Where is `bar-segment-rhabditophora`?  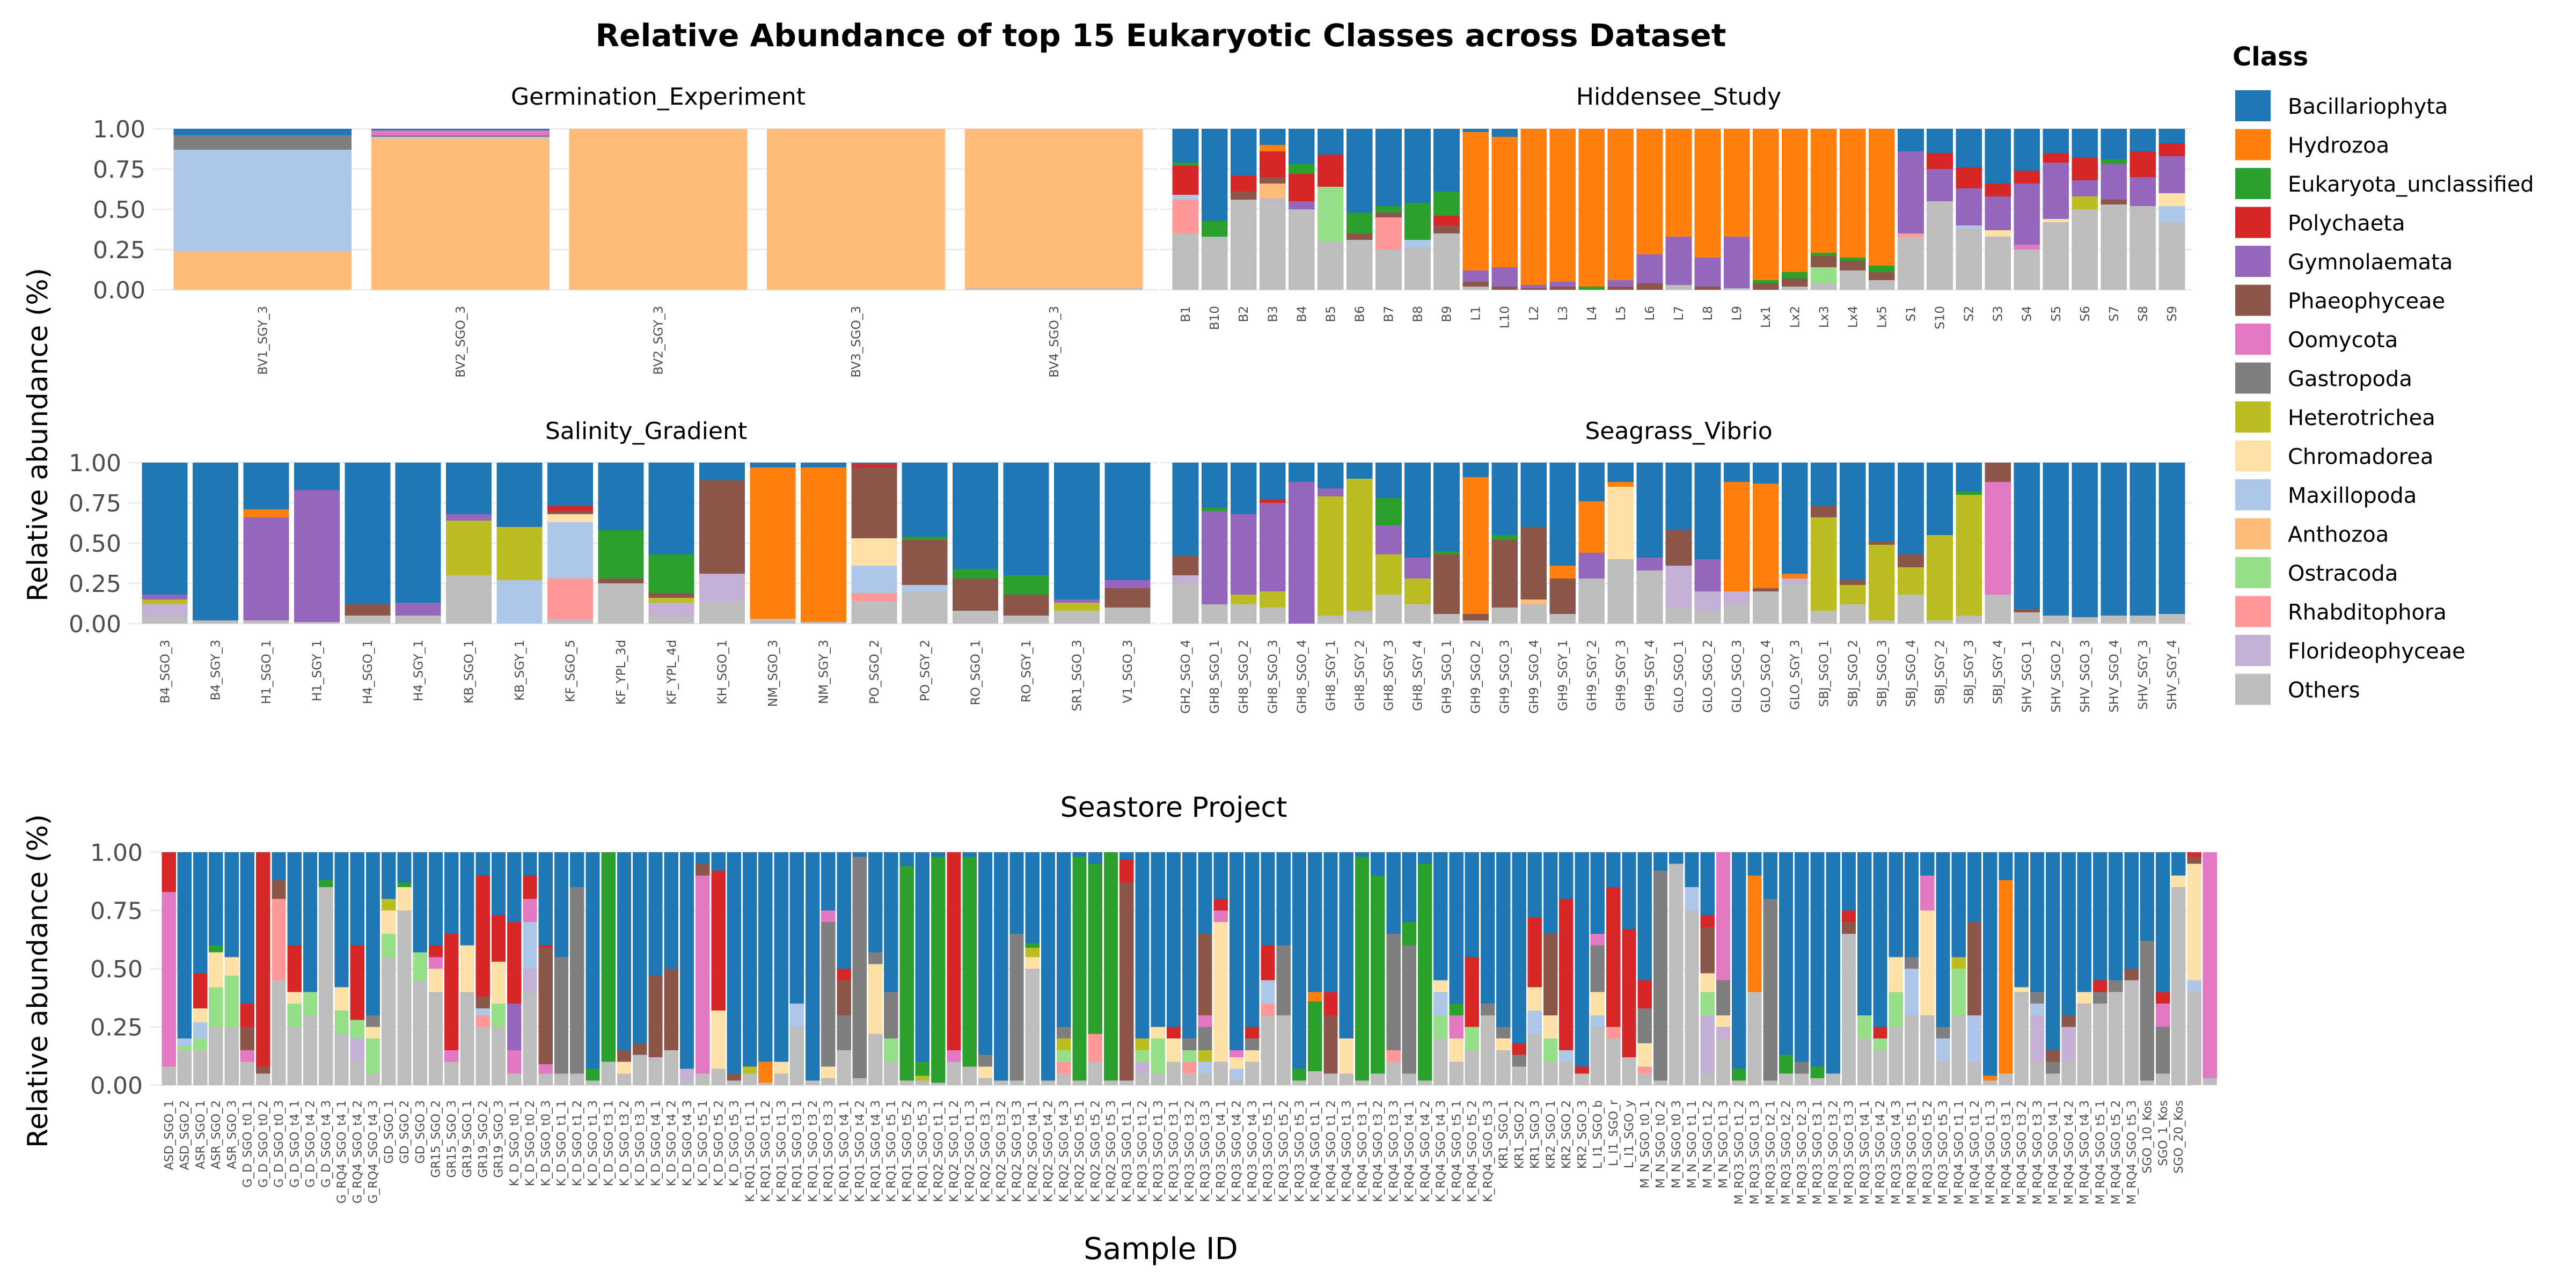
bar-segment-rhabditophora is located at coordinates (874, 597).